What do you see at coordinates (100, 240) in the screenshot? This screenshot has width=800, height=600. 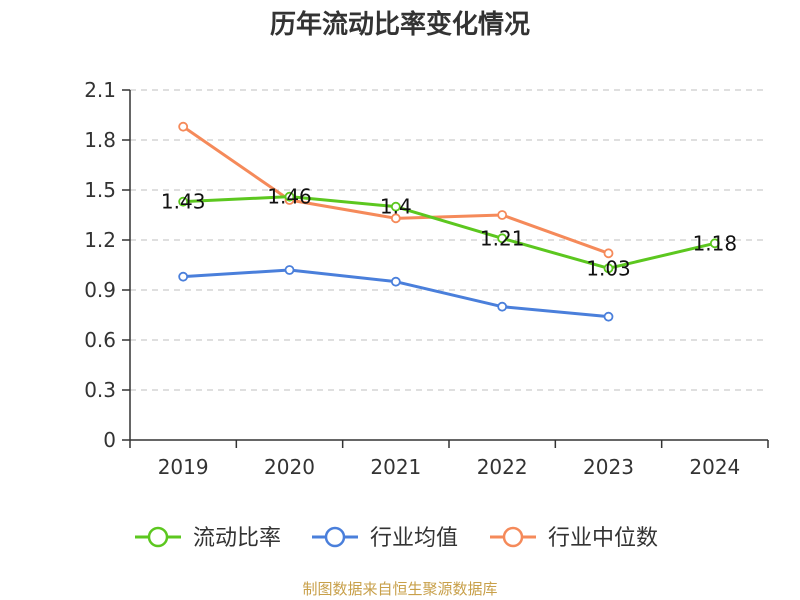 I see `y-tick-label: 1.2` at bounding box center [100, 240].